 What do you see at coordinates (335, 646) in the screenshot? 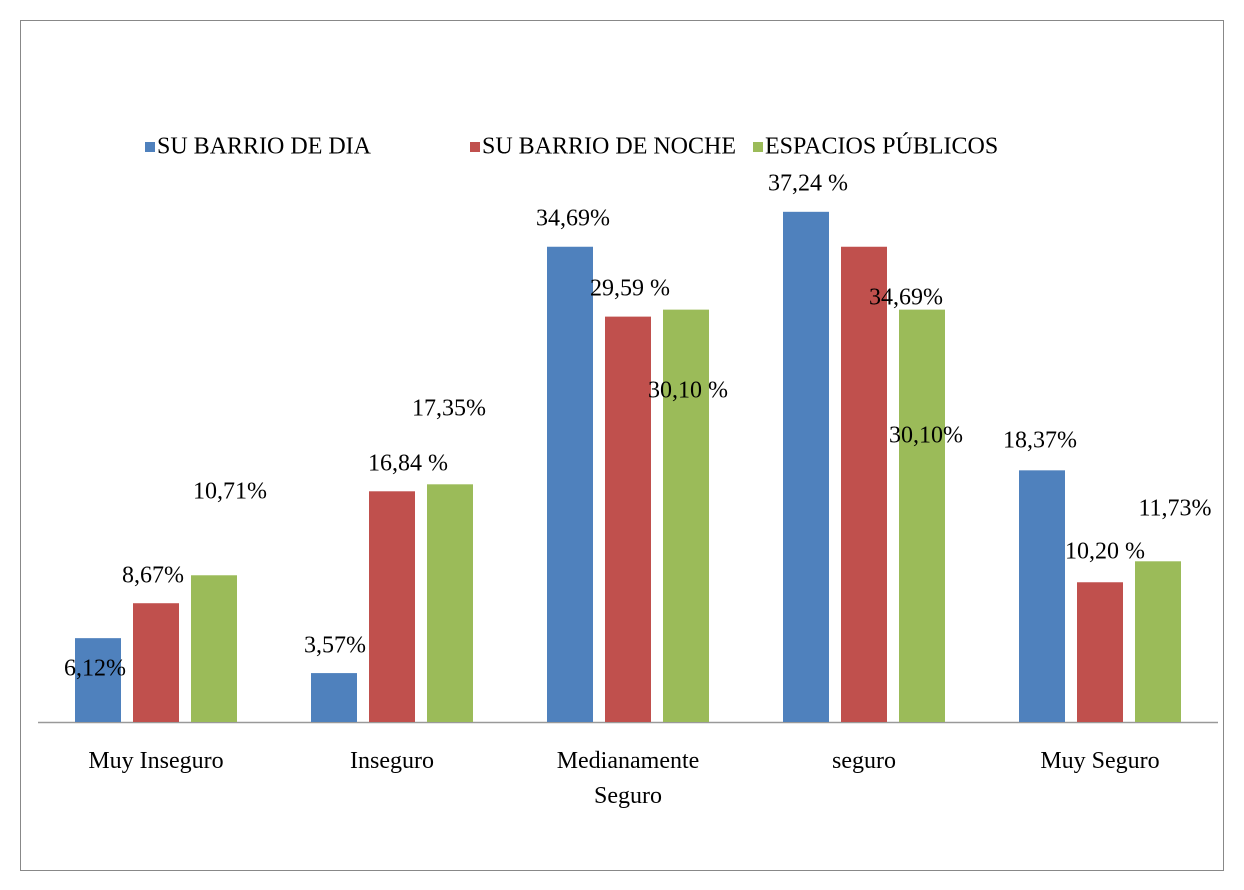
I see `data-label: 3,57%` at bounding box center [335, 646].